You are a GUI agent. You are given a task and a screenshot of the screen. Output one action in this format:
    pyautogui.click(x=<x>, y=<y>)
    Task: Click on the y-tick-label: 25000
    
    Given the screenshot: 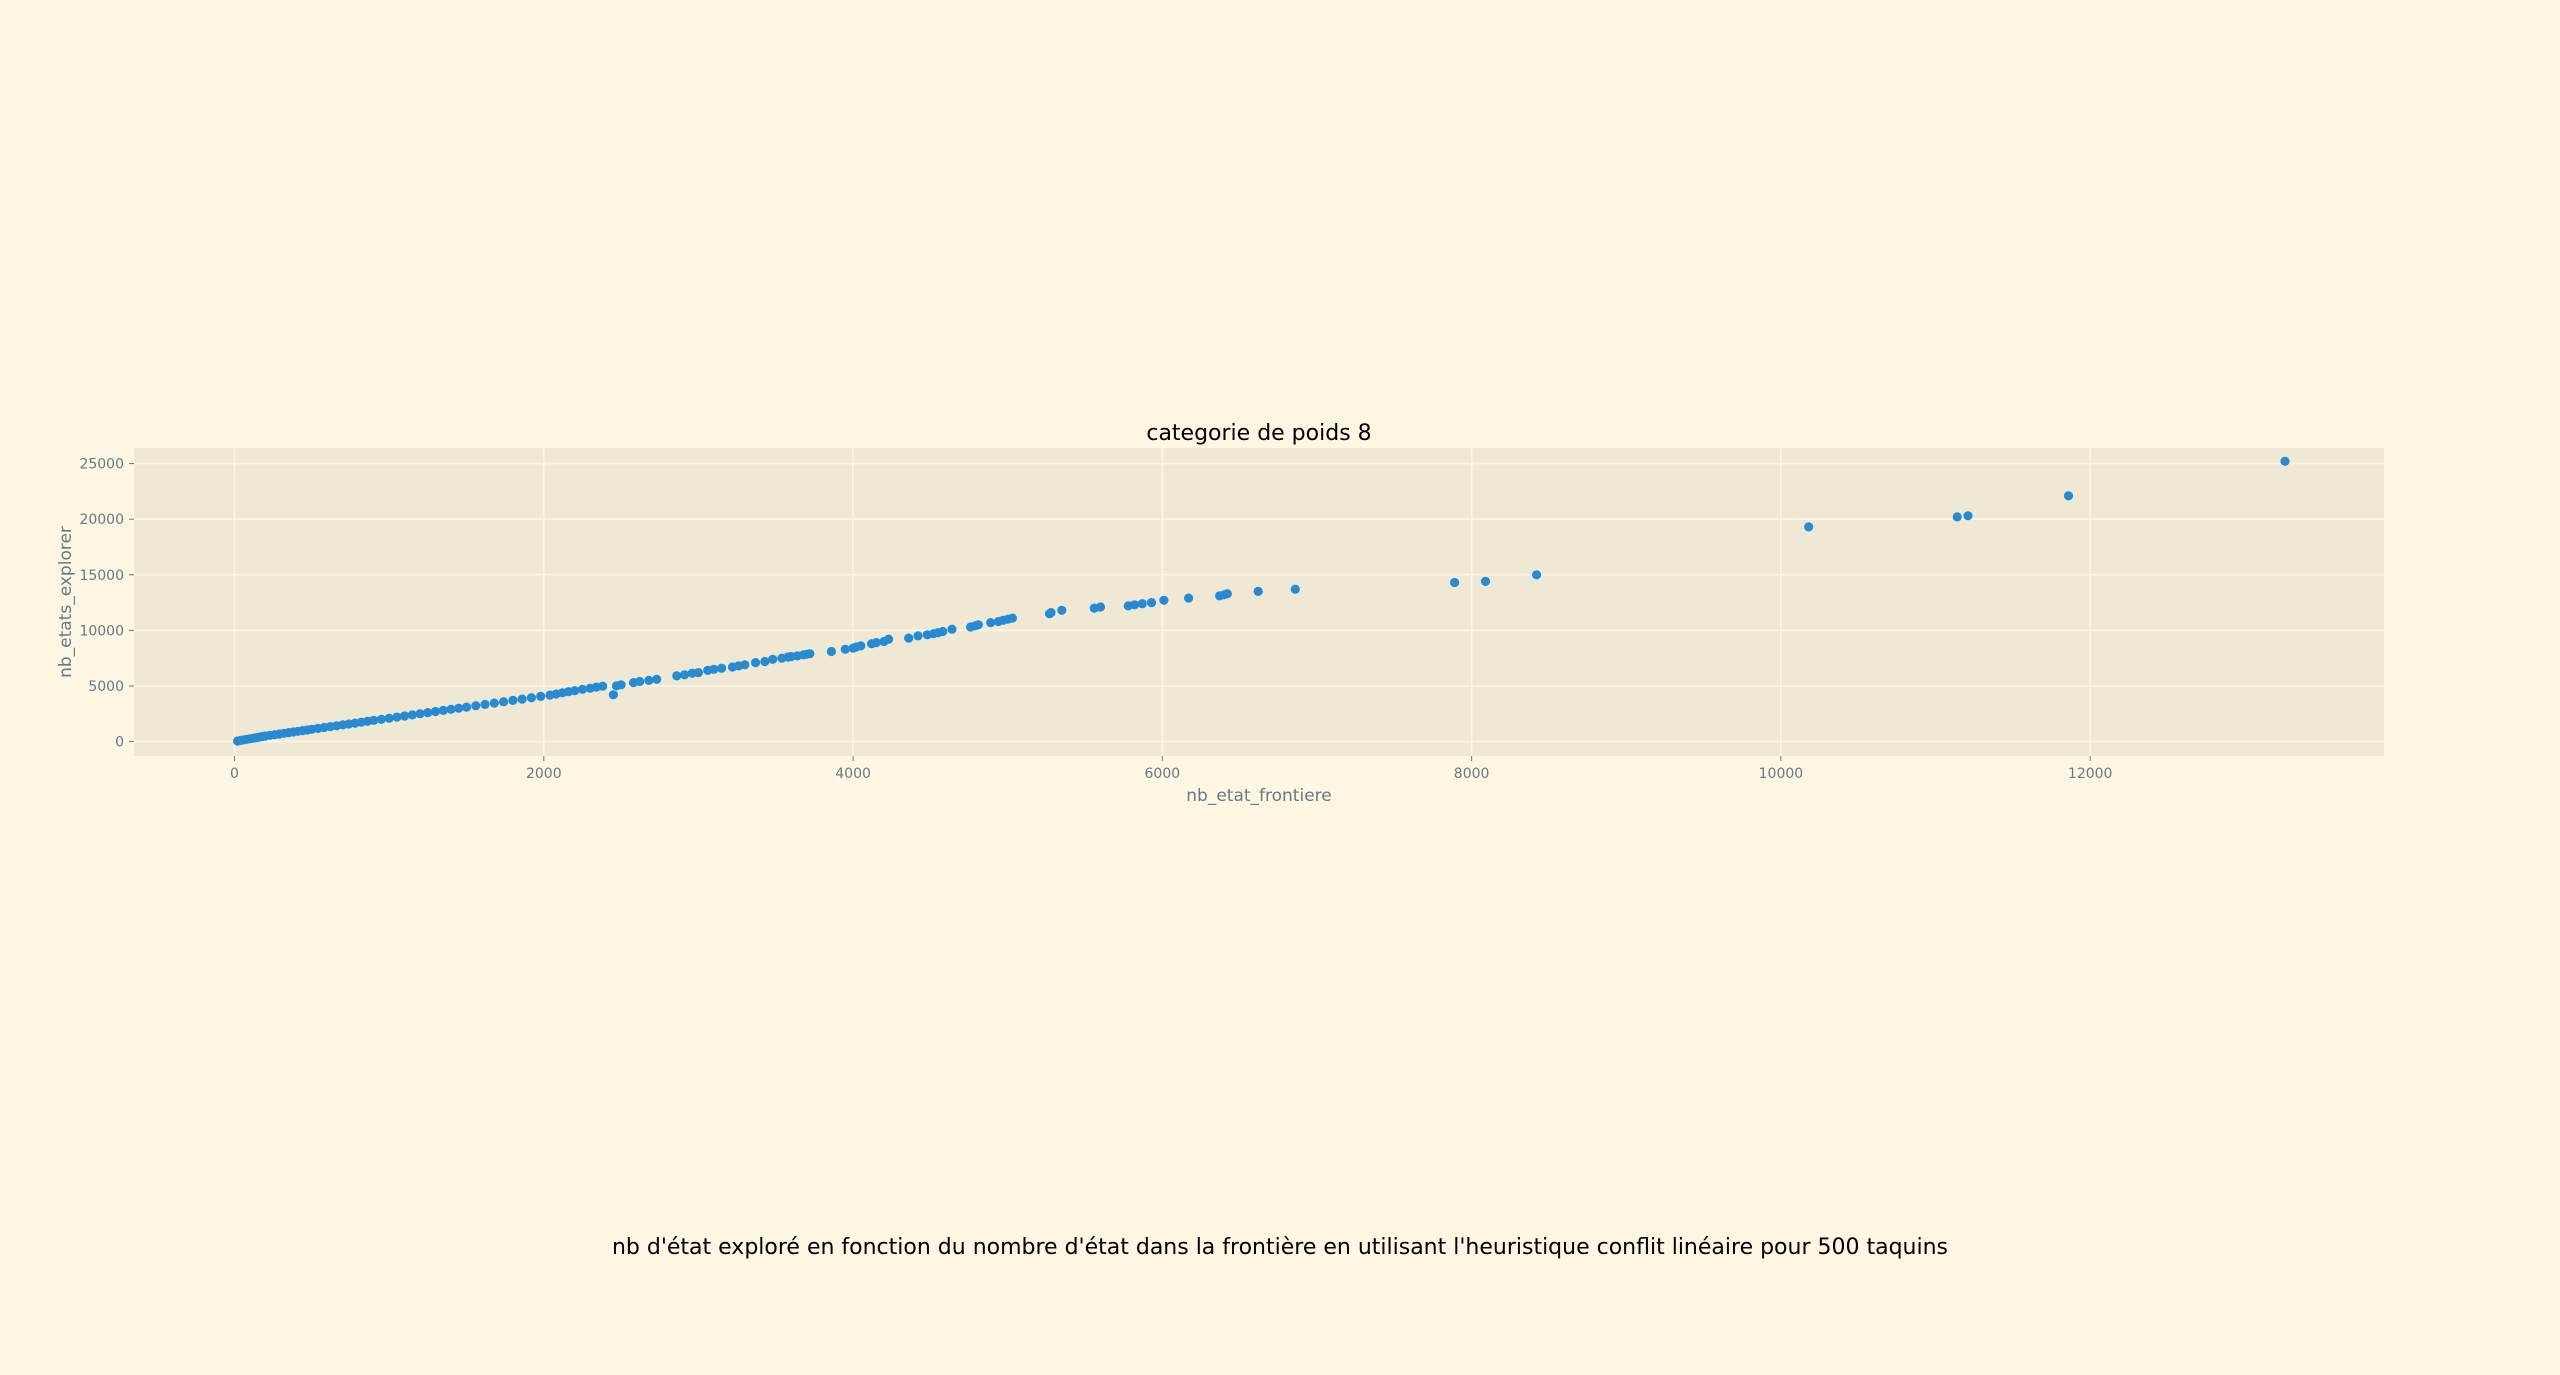 What is the action you would take?
    pyautogui.click(x=101, y=465)
    